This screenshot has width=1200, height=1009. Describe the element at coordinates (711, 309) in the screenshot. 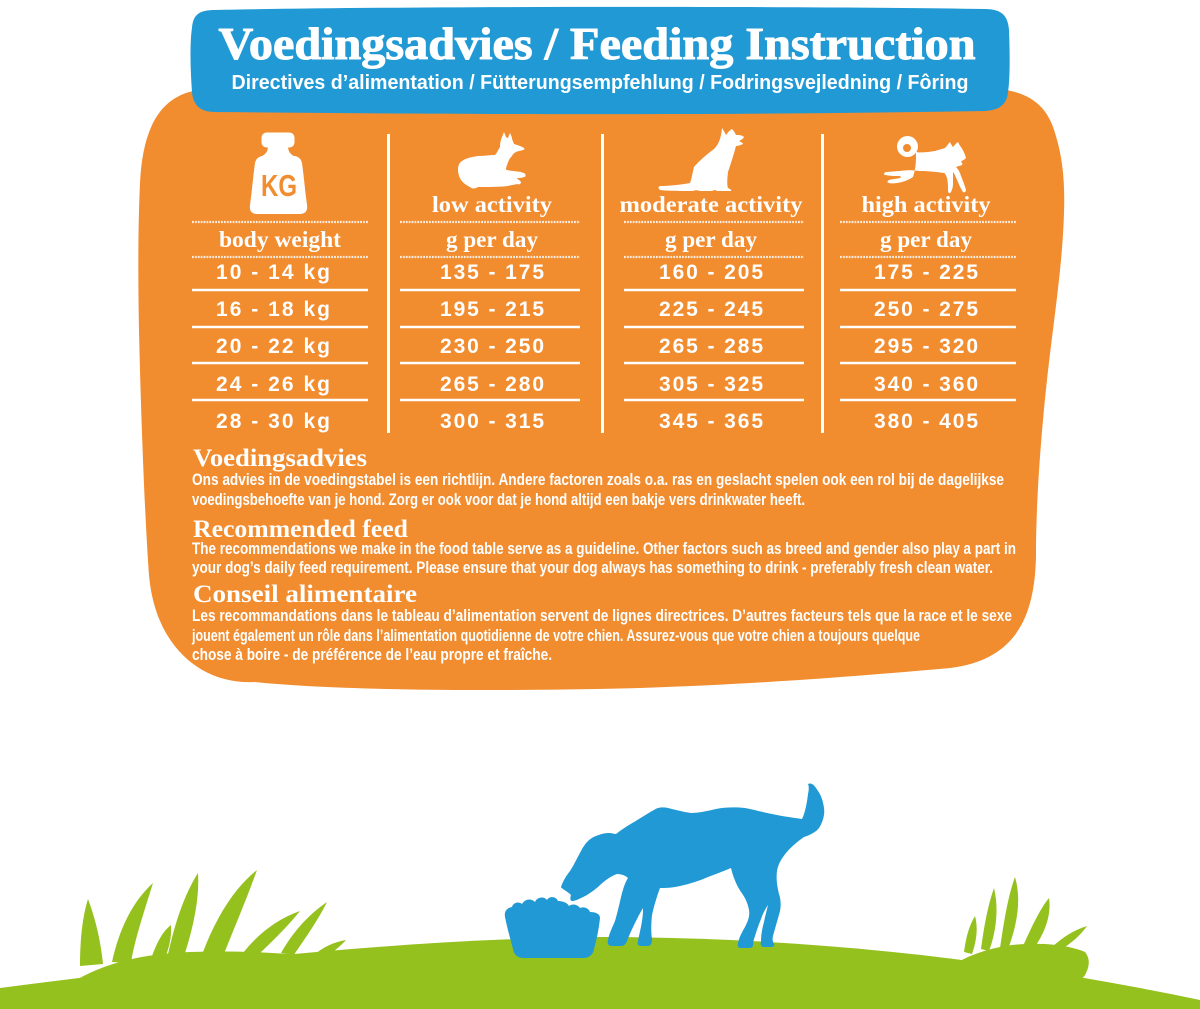

I see `svg-text: 225 - 245` at that location.